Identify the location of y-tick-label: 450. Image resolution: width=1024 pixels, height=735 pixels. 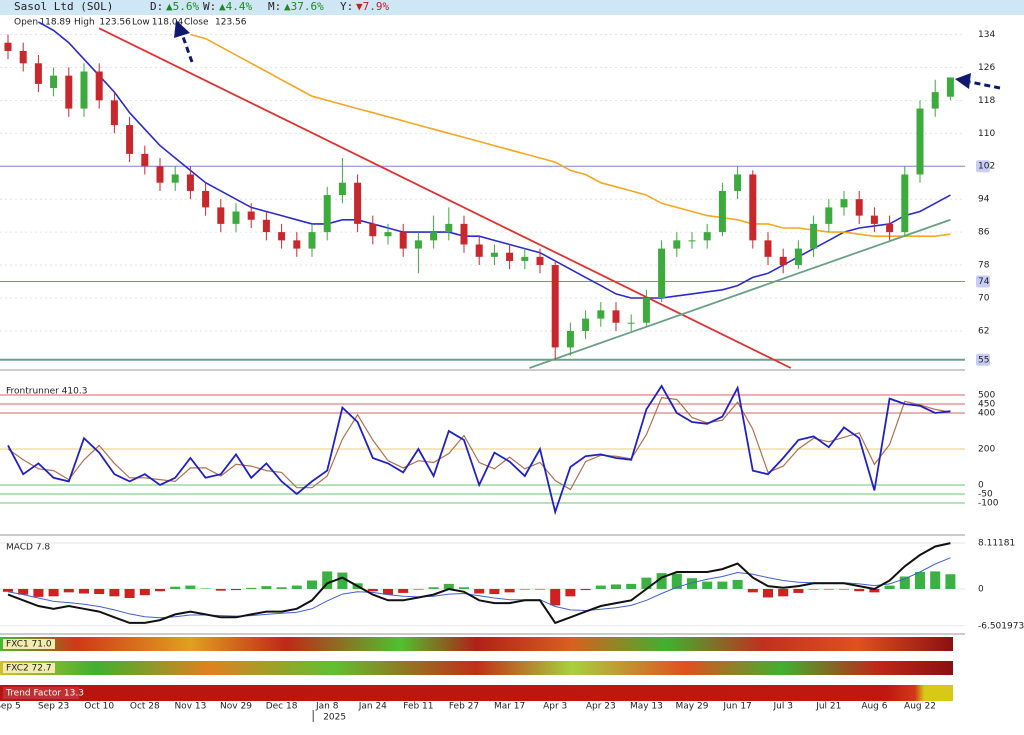
(986, 405).